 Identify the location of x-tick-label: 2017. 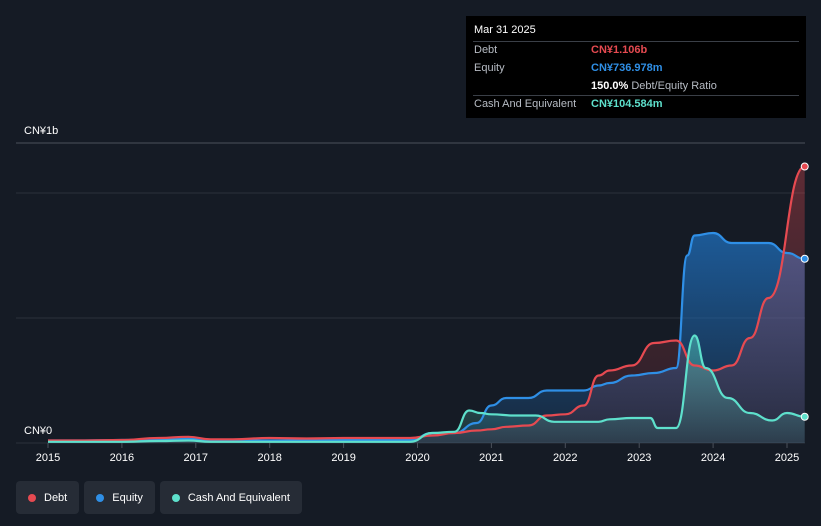
(196, 458).